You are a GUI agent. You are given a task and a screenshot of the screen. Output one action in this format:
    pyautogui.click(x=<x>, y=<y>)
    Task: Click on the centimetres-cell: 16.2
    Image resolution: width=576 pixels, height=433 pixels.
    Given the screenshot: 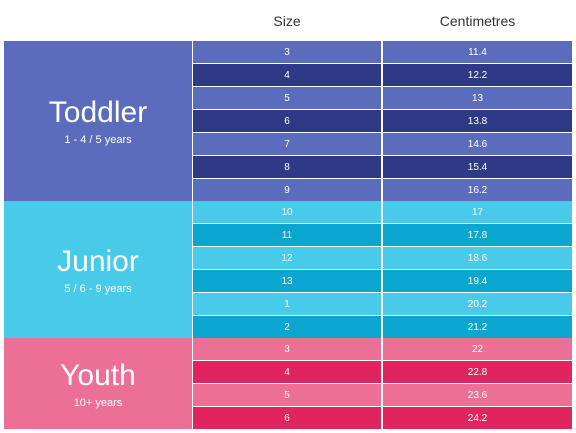 What is the action you would take?
    pyautogui.click(x=477, y=190)
    